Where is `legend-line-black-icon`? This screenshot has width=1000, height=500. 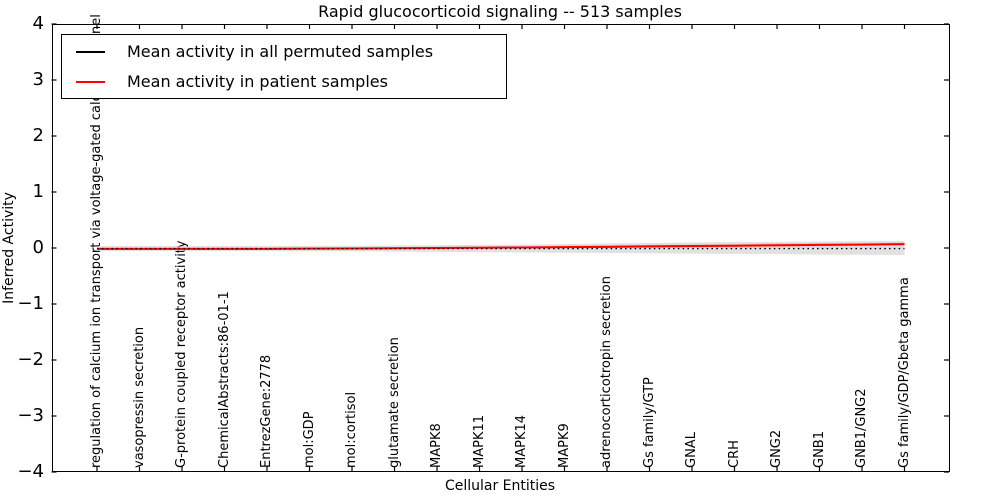 legend-line-black-icon is located at coordinates (90, 51).